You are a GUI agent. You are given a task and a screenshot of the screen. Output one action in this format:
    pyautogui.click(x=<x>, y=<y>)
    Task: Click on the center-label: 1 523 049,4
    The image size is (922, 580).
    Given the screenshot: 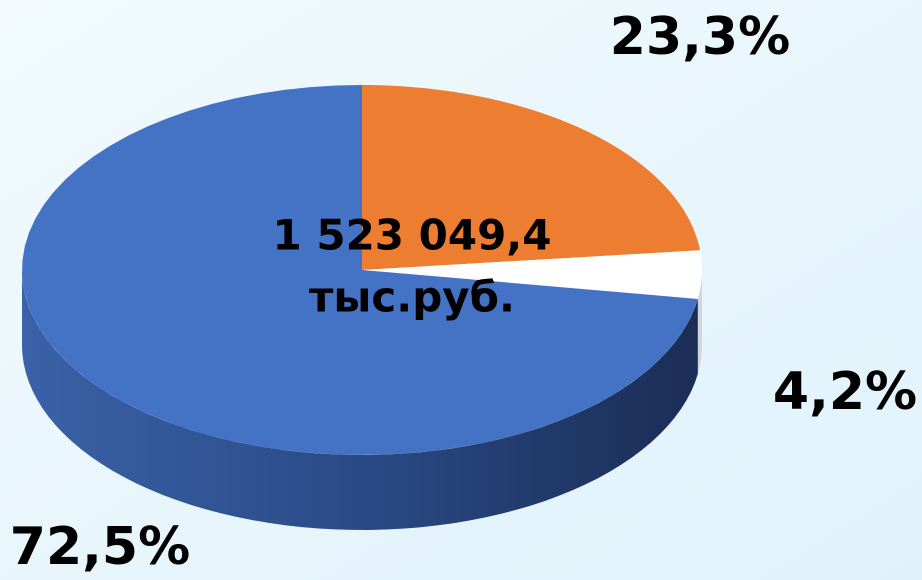 What is the action you would take?
    pyautogui.click(x=412, y=235)
    